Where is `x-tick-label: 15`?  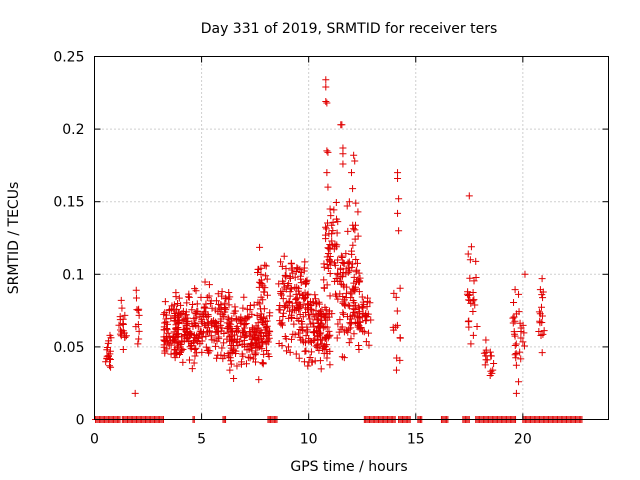 x-tick-label: 15 is located at coordinates (416, 440).